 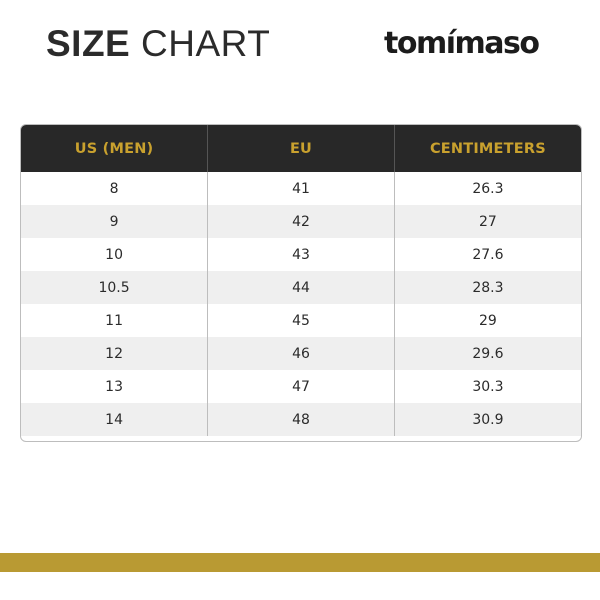 I want to click on cell-us-size: 10, so click(x=115, y=254).